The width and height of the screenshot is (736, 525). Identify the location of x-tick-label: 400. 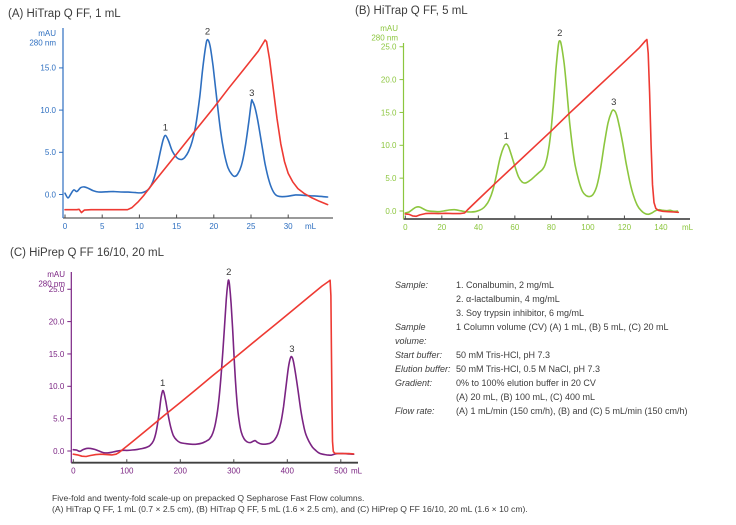
(288, 471).